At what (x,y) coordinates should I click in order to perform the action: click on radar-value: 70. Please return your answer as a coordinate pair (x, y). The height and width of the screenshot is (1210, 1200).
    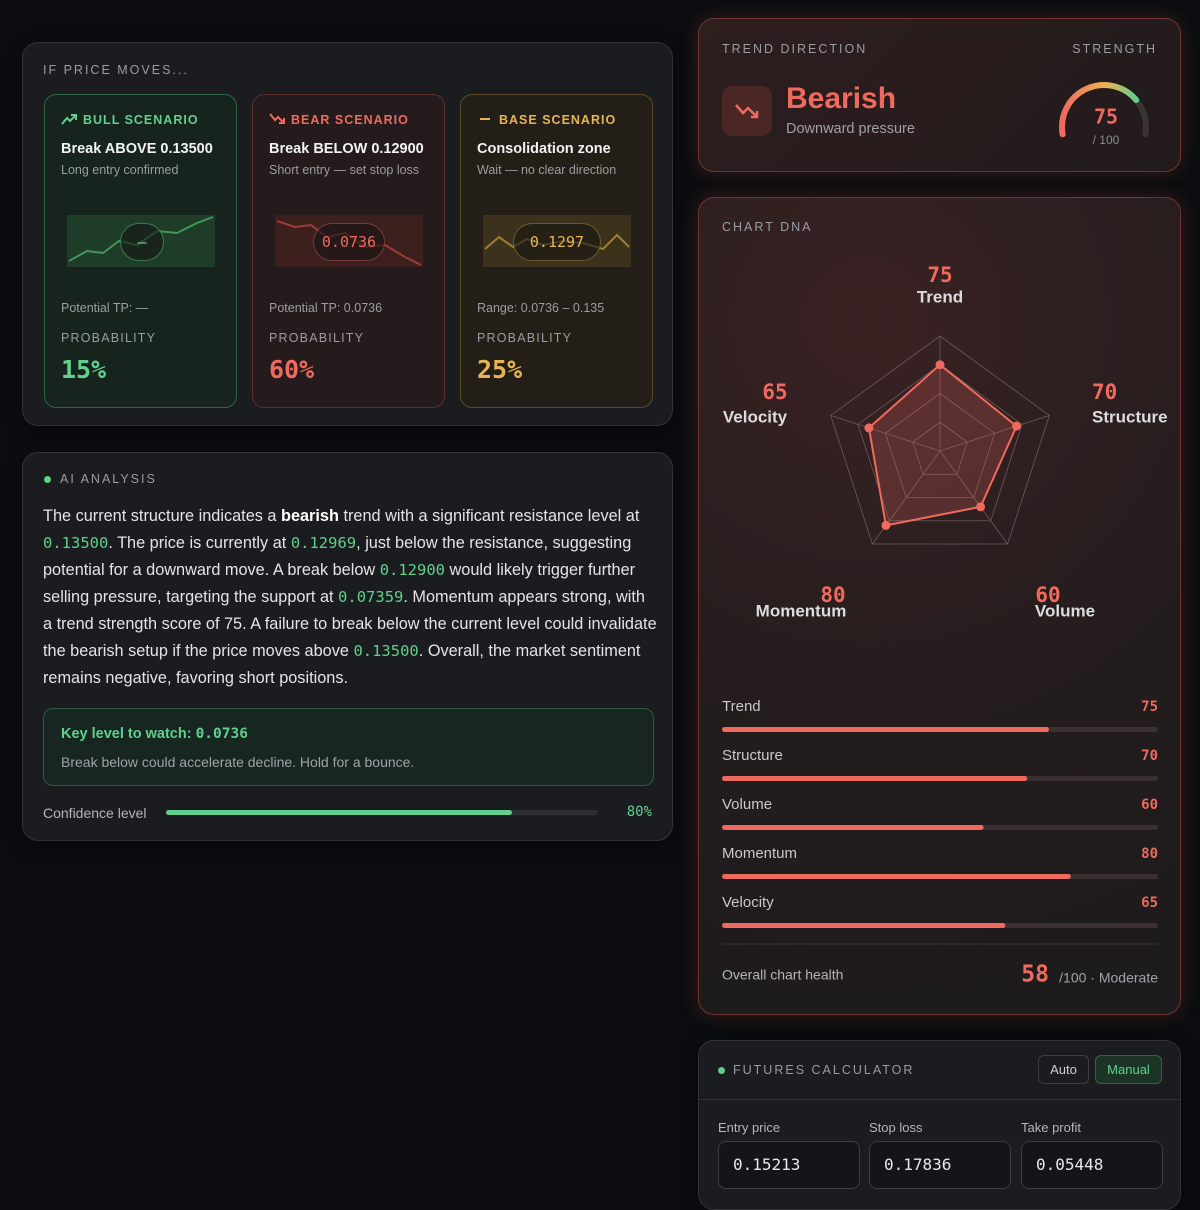
    Looking at the image, I should click on (1104, 392).